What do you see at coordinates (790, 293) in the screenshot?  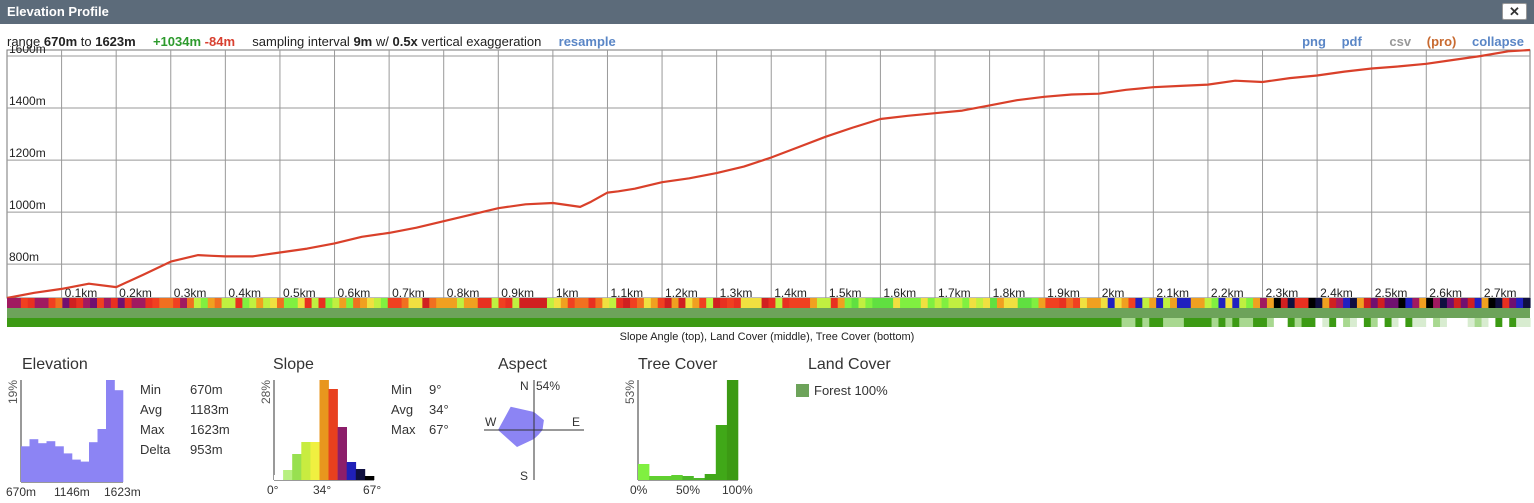 I see `x-tick-label: 1.4km` at bounding box center [790, 293].